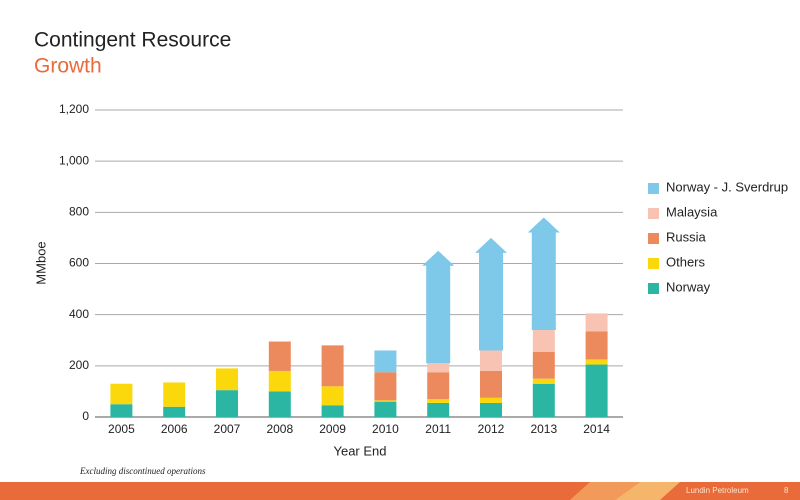  Describe the element at coordinates (686, 261) in the screenshot. I see `legend-label: Others` at that location.